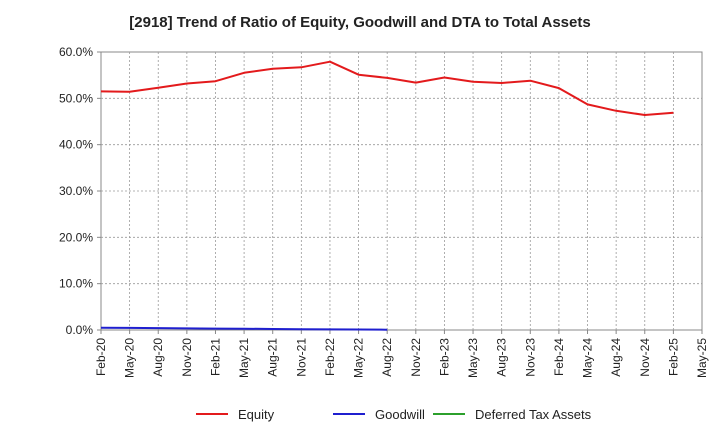 The width and height of the screenshot is (720, 440). I want to click on legend-label-deferred-tax-assets: Deferred Tax Assets, so click(533, 414).